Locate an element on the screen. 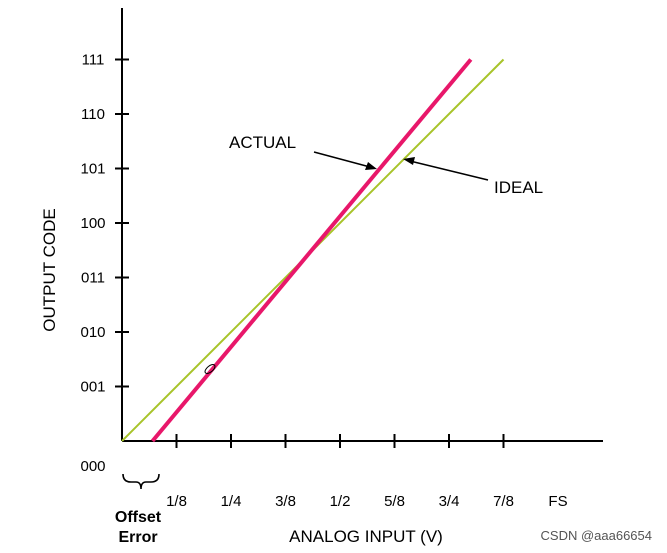 This screenshot has height=553, width=667. watermark: CSDN @aaa66654 is located at coordinates (596, 535).